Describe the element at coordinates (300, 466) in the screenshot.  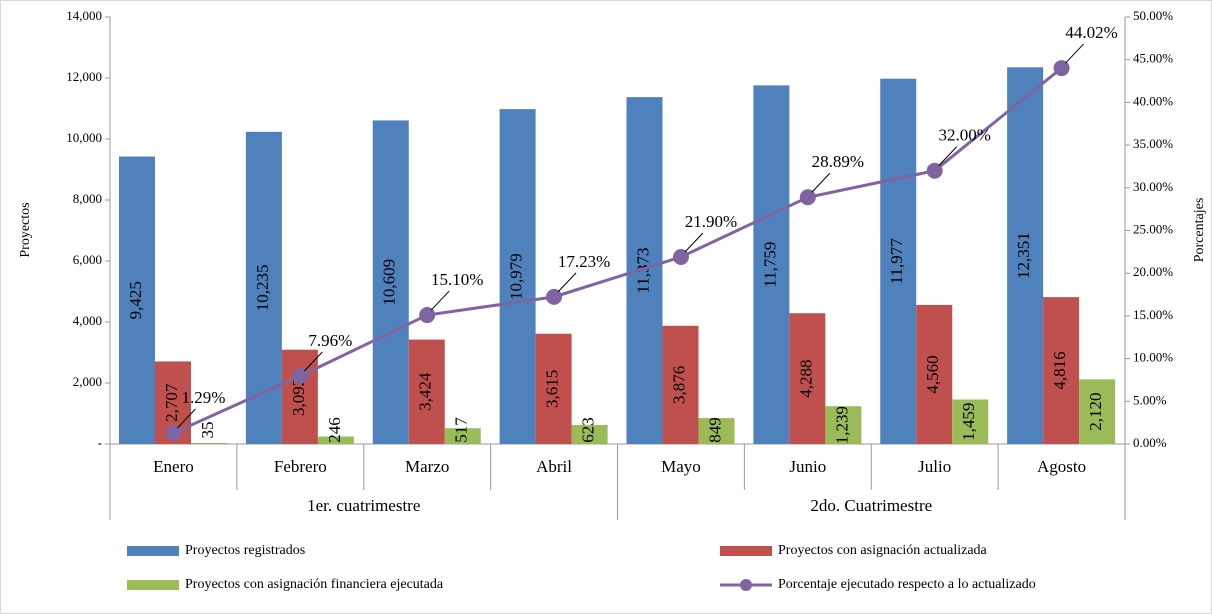
I see `x-tick-label: Febrero` at that location.